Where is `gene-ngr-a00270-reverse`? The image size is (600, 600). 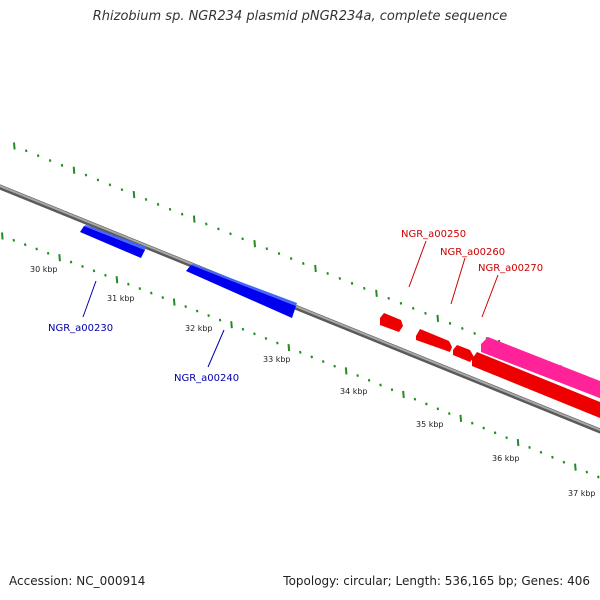
gene-ngr-a00270-reverse is located at coordinates (536, 386).